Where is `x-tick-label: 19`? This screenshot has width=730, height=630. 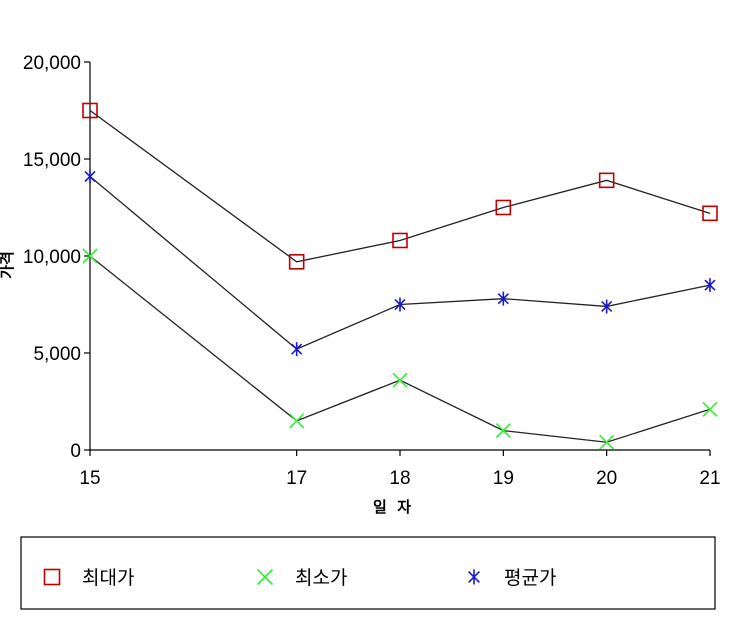 x-tick-label: 19 is located at coordinates (503, 478).